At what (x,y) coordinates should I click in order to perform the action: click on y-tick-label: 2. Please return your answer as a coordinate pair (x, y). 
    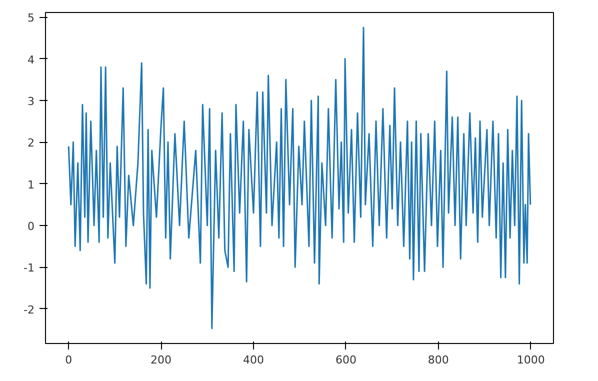
    Looking at the image, I should click on (31, 143).